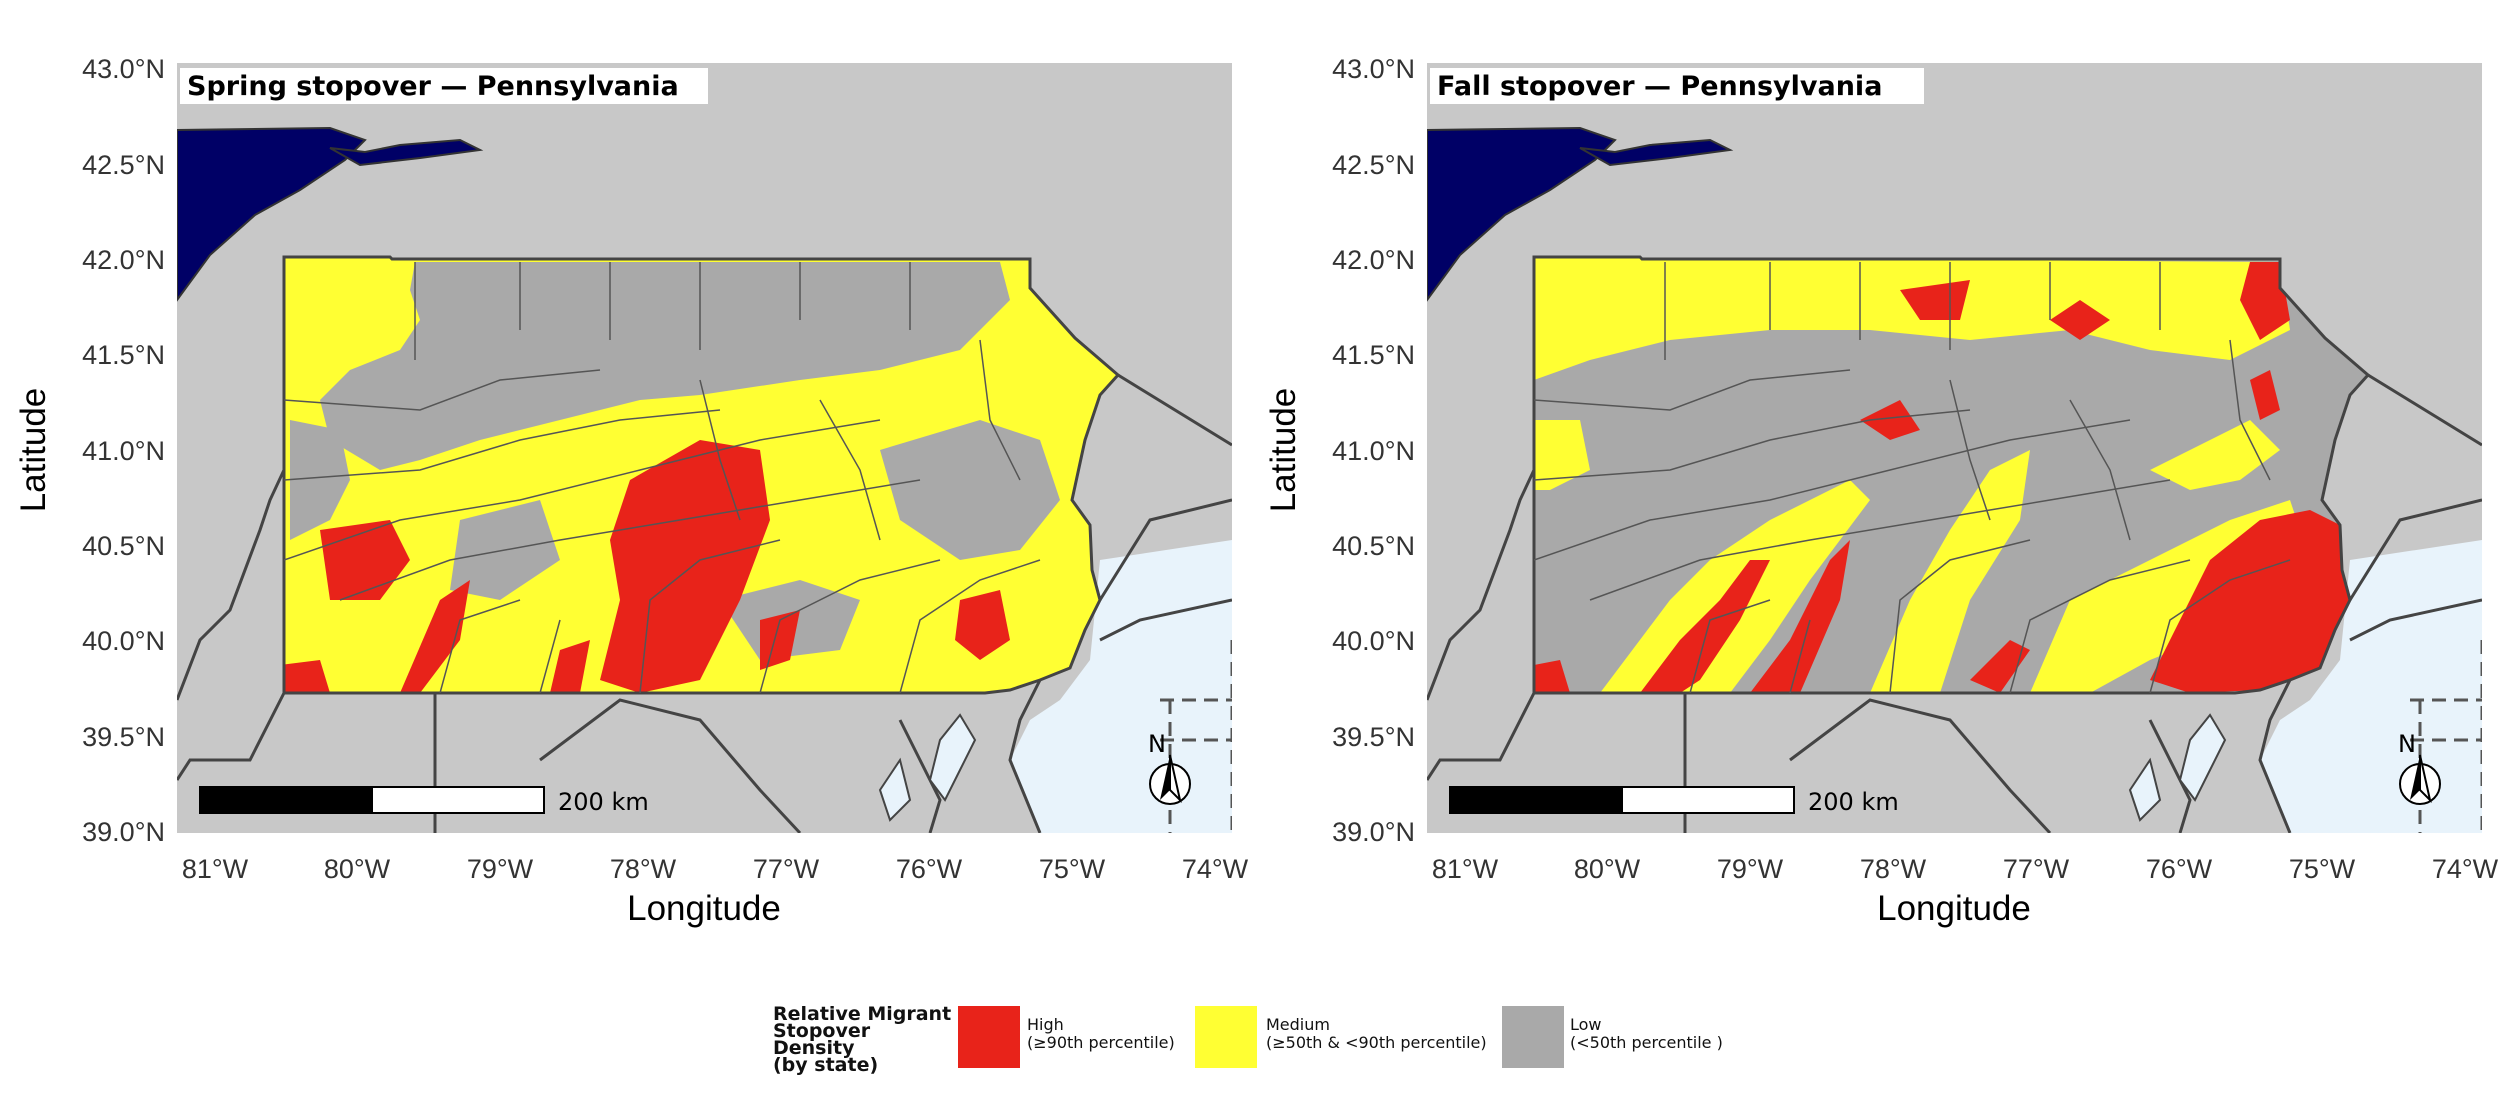  I want to click on legend-label-high: High (≥90th percentile), so click(1101, 1034).